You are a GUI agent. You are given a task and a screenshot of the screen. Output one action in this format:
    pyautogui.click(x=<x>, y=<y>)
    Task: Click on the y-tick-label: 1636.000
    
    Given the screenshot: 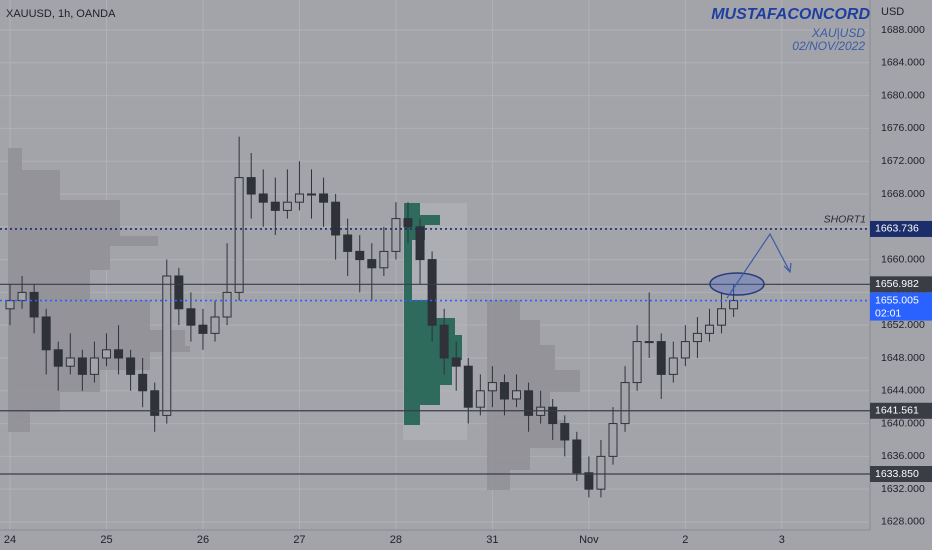 What is the action you would take?
    pyautogui.click(x=903, y=456)
    